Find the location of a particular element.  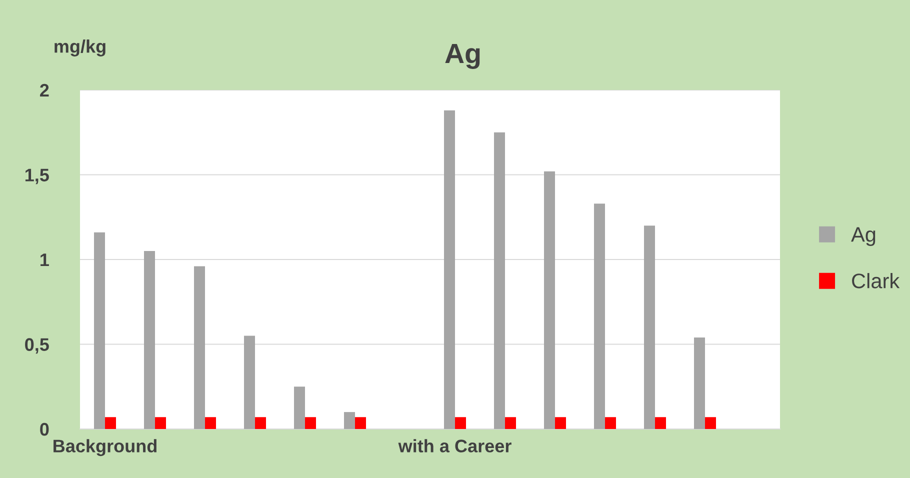

y-axis-title: mg/kg is located at coordinates (80, 48).